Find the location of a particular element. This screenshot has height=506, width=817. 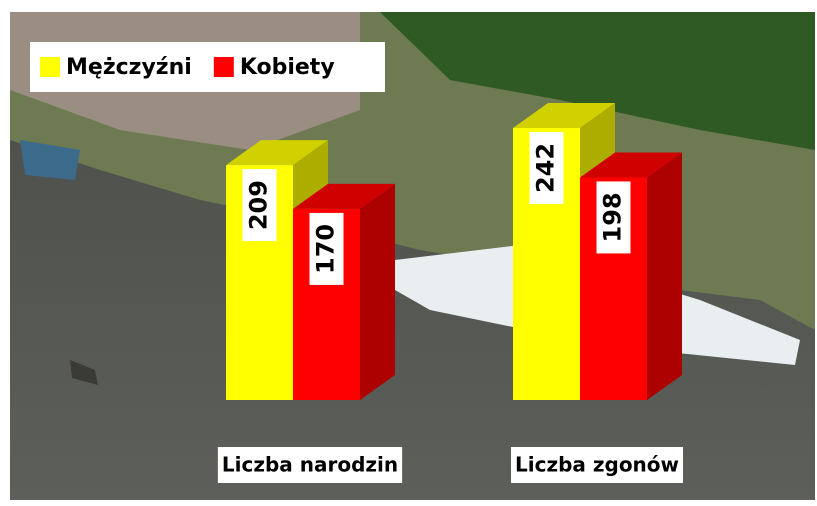

legend-label: Mężczyźni is located at coordinates (129, 67).